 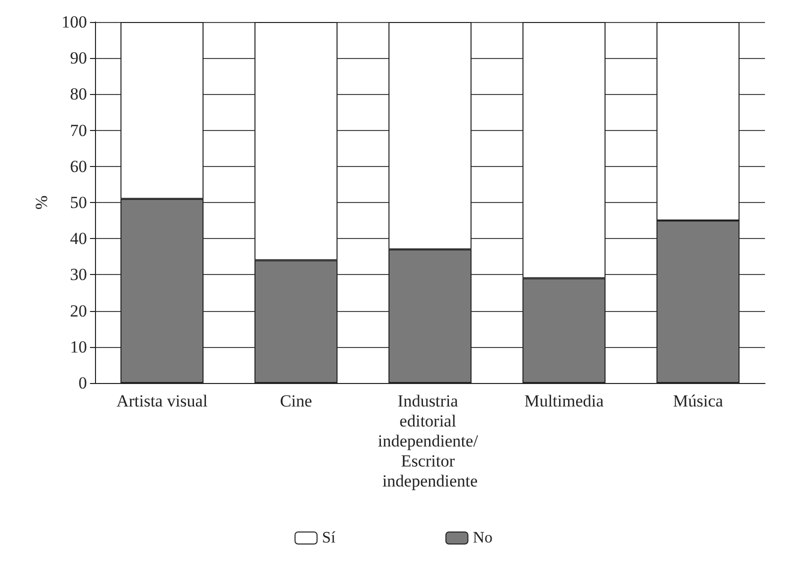 I want to click on y-tick-label: 50, so click(x=78, y=202).